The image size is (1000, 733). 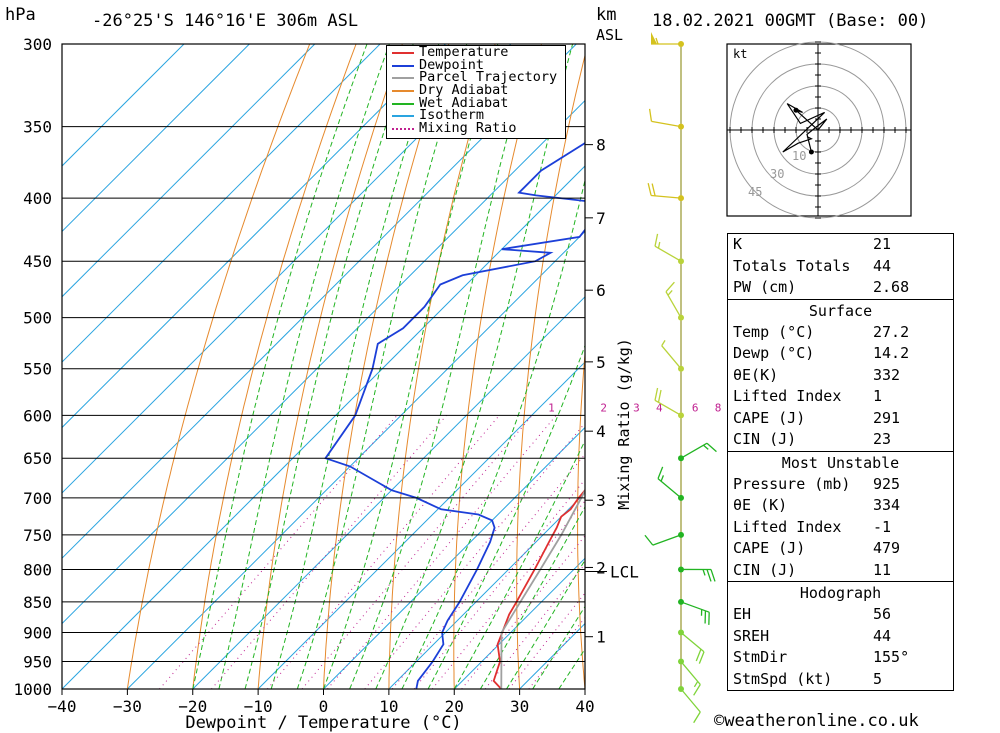 I want to click on hodograph-unit-label: kt, so click(x=740, y=54).